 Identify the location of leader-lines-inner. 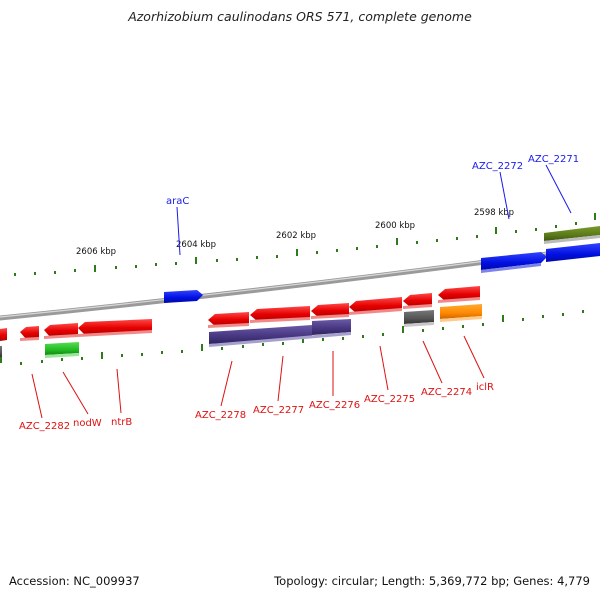
(258, 377).